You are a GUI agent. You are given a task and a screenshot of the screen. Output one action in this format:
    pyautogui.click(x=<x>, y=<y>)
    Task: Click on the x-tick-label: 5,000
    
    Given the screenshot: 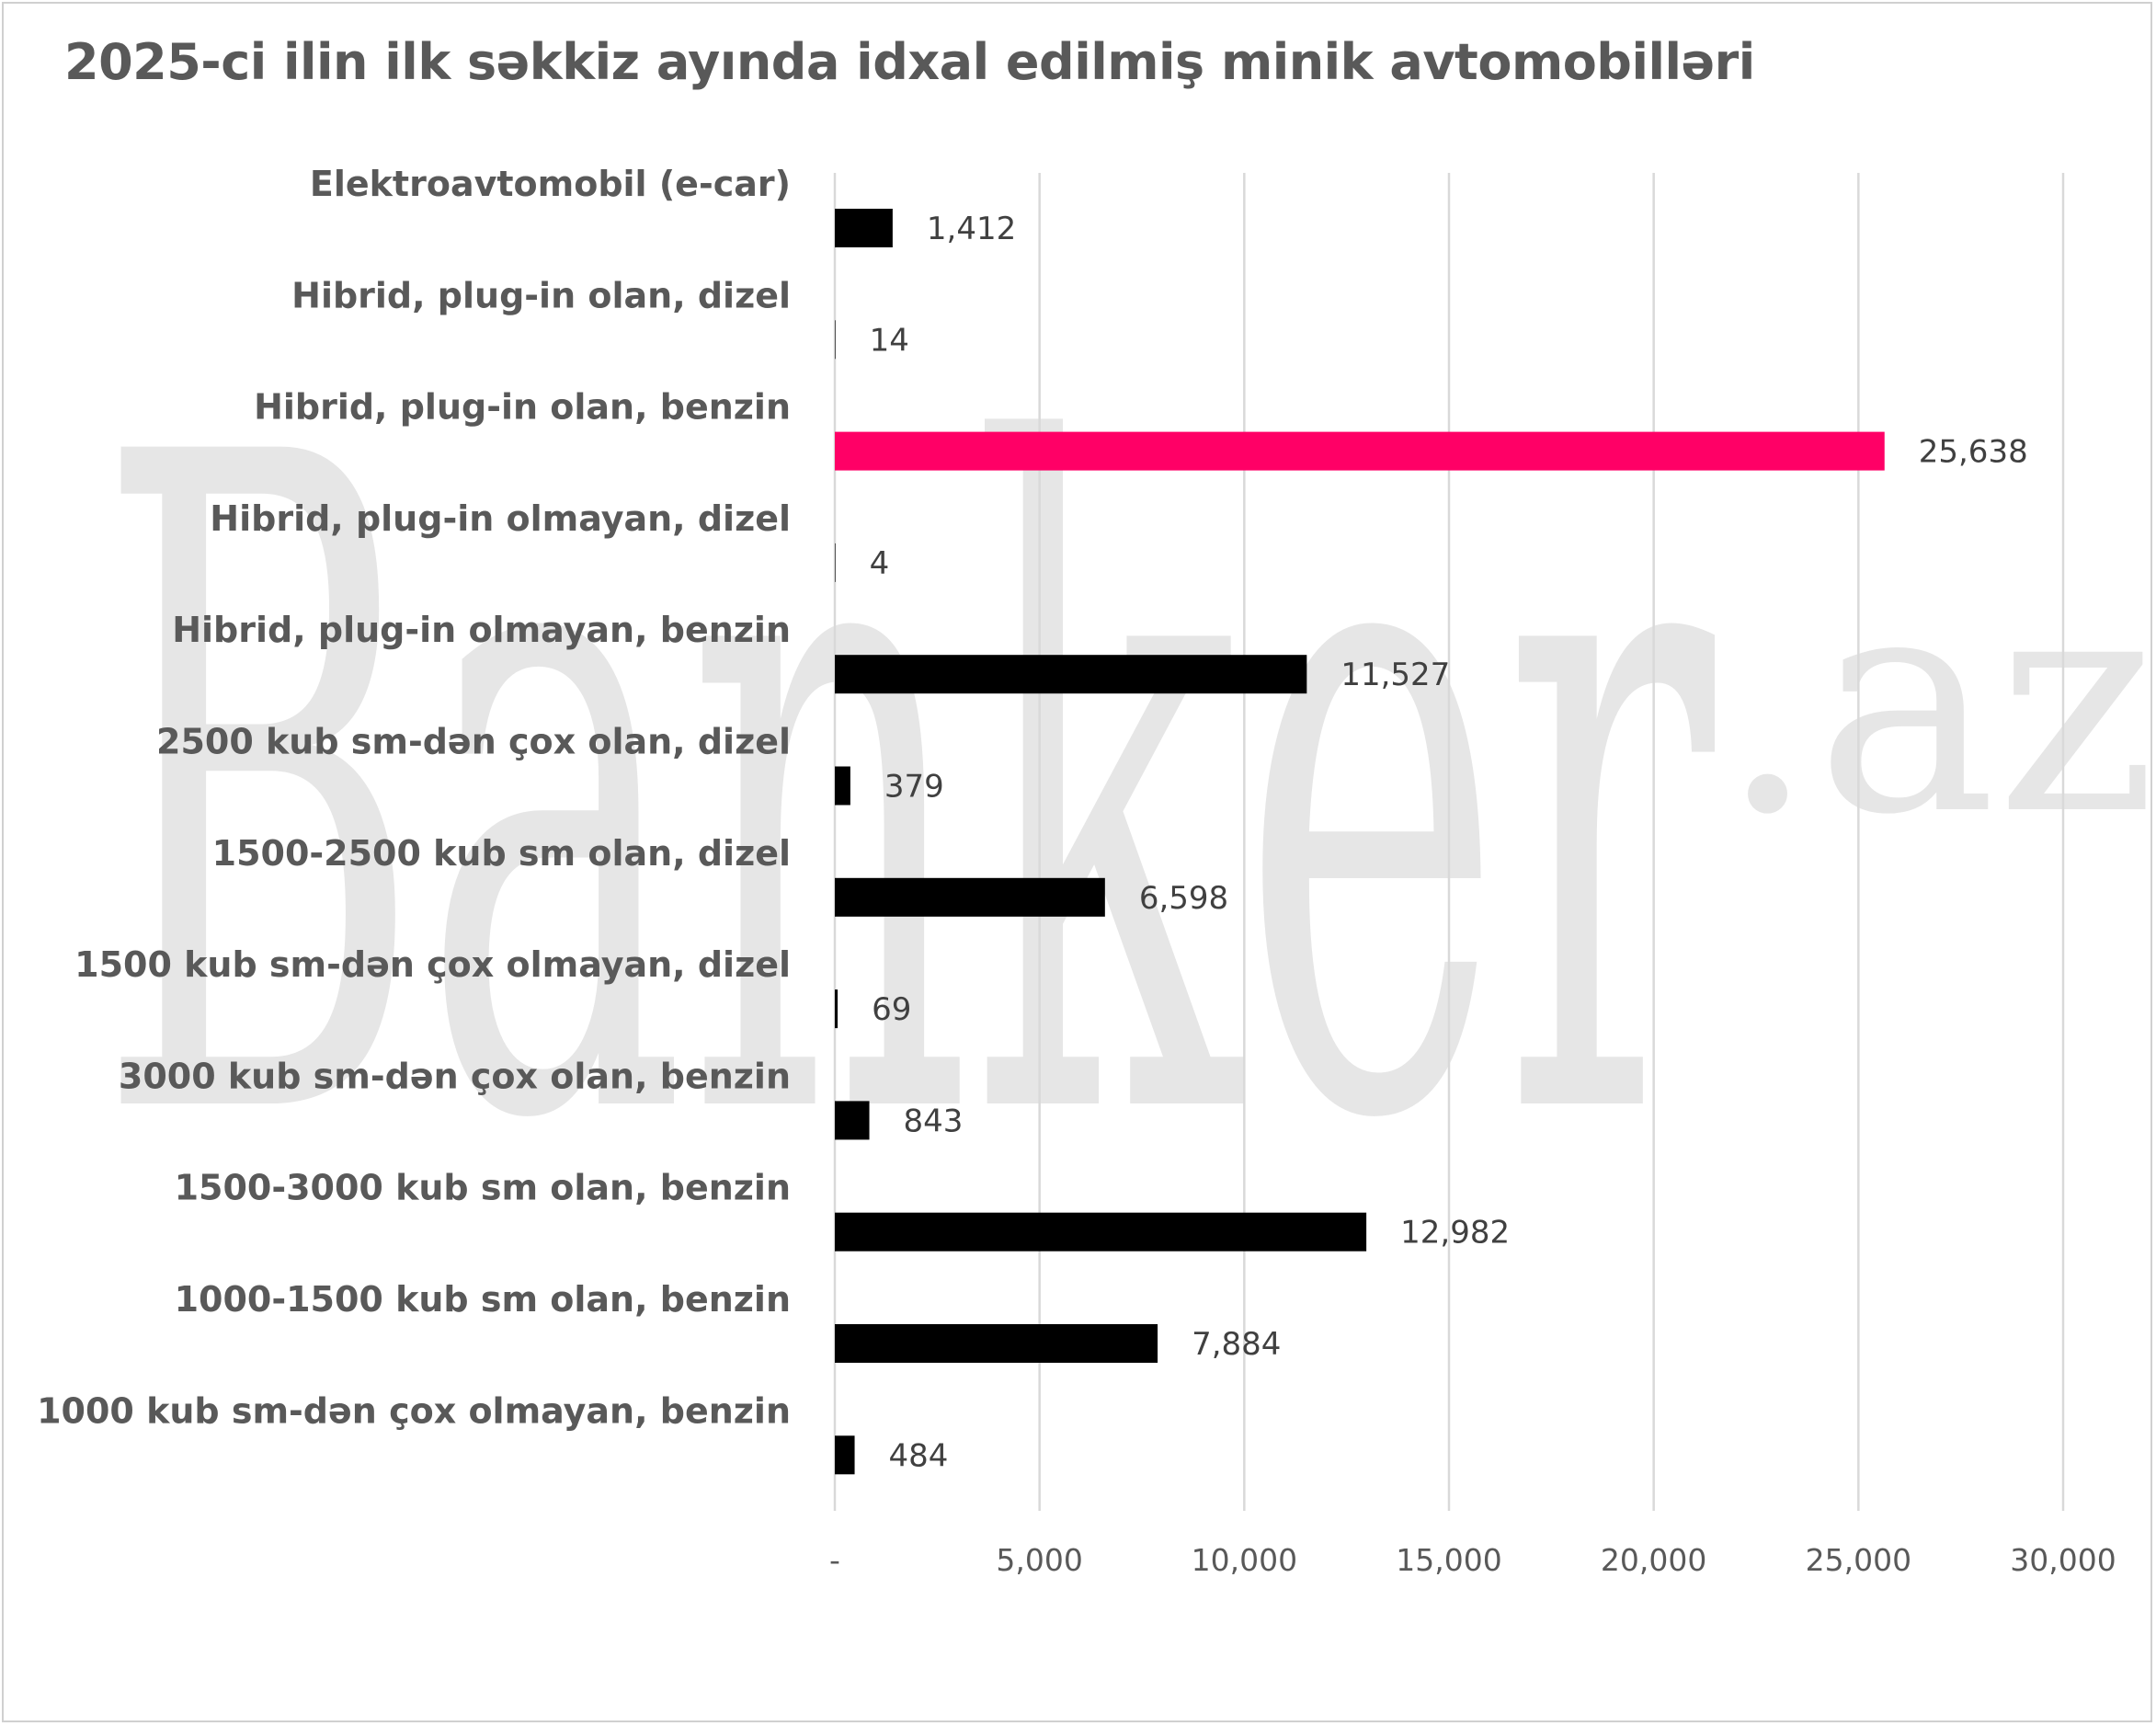 What is the action you would take?
    pyautogui.click(x=1039, y=1560)
    